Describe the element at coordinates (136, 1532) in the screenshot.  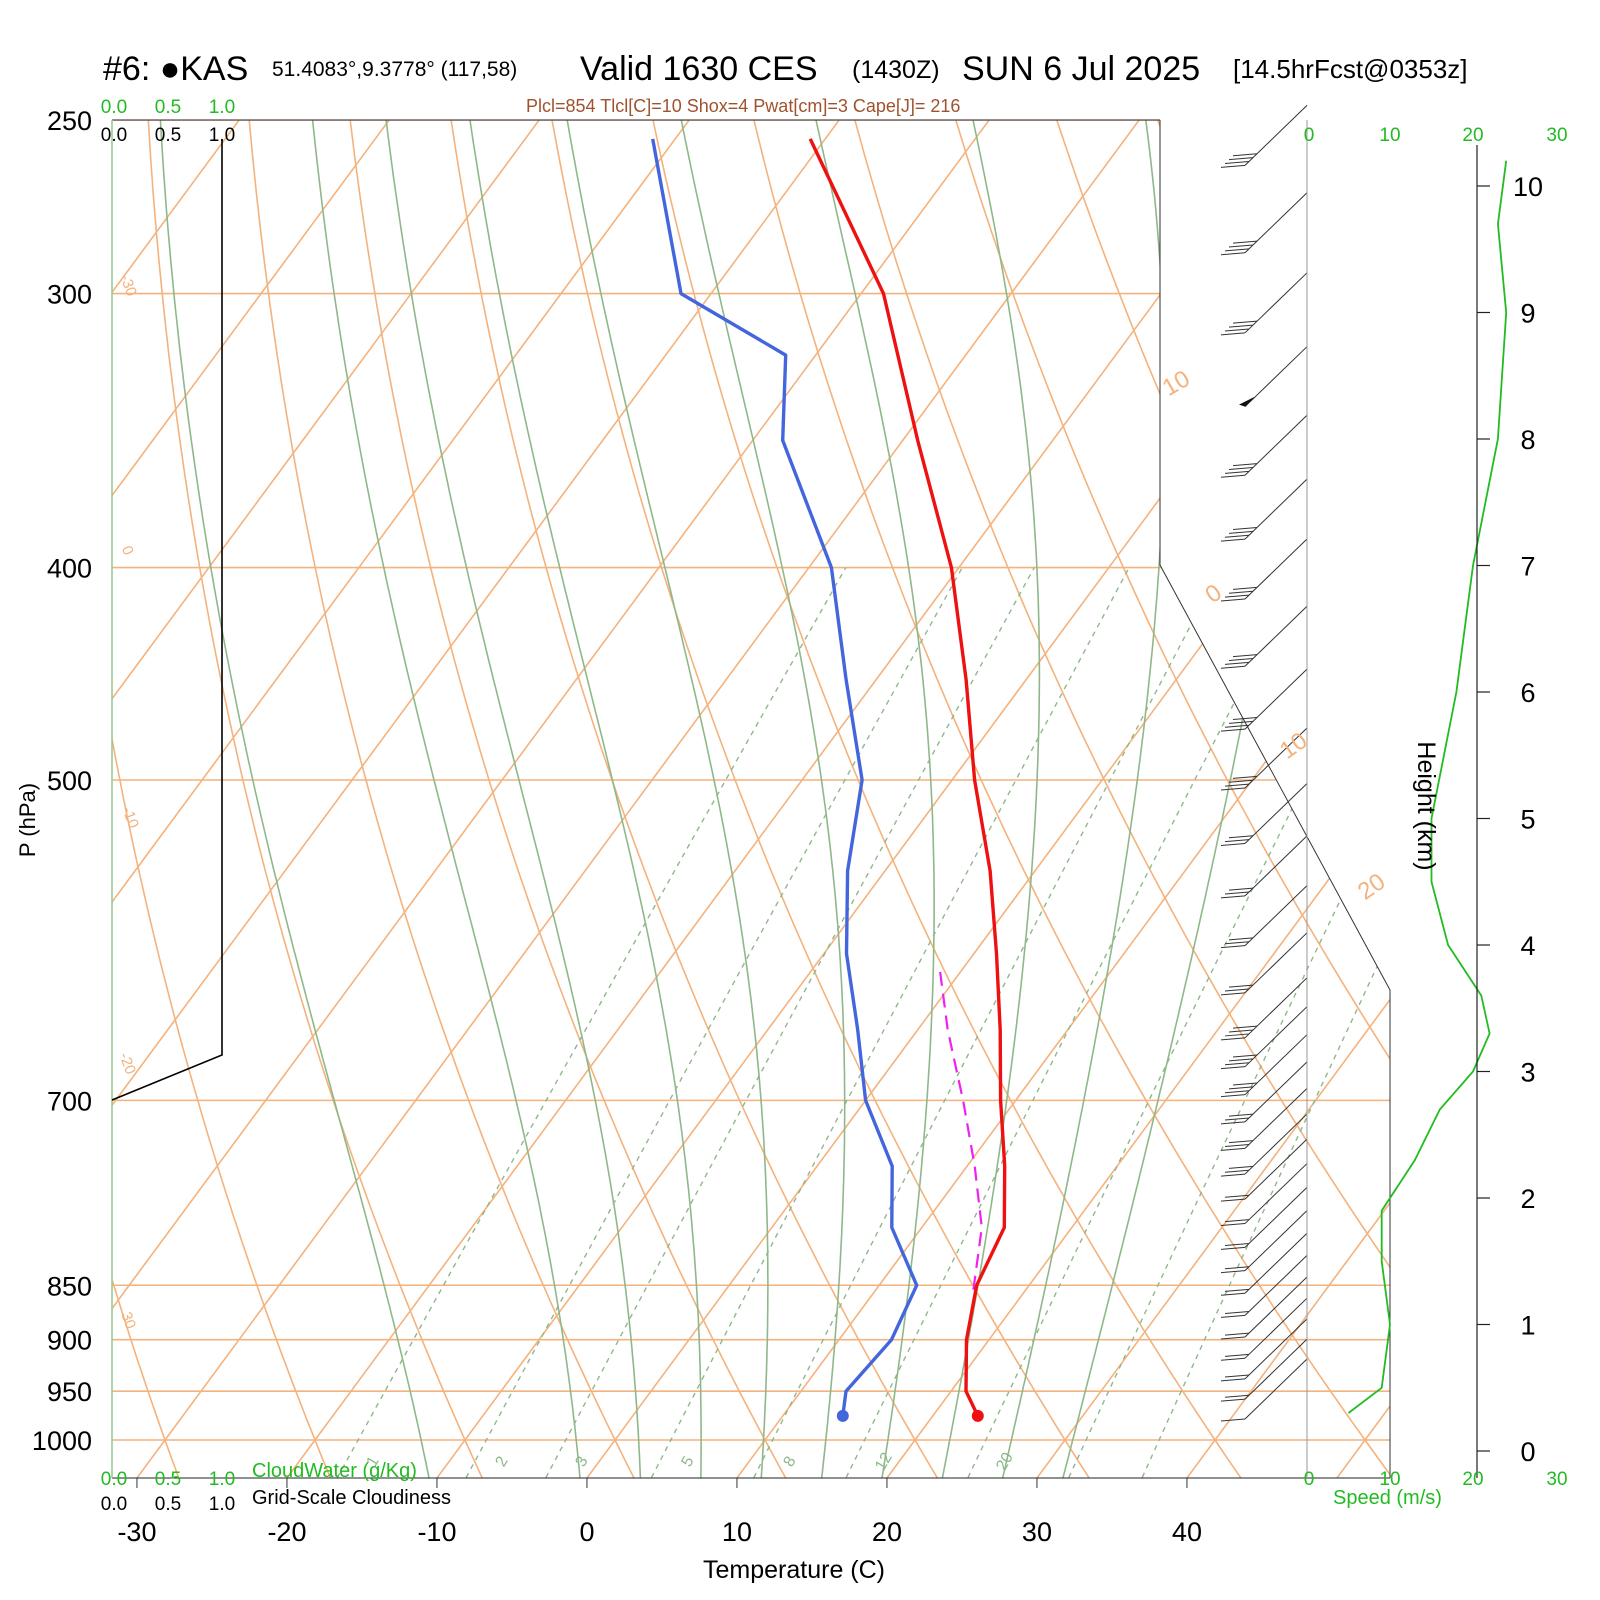
I see `temperature-tick-label: -30` at that location.